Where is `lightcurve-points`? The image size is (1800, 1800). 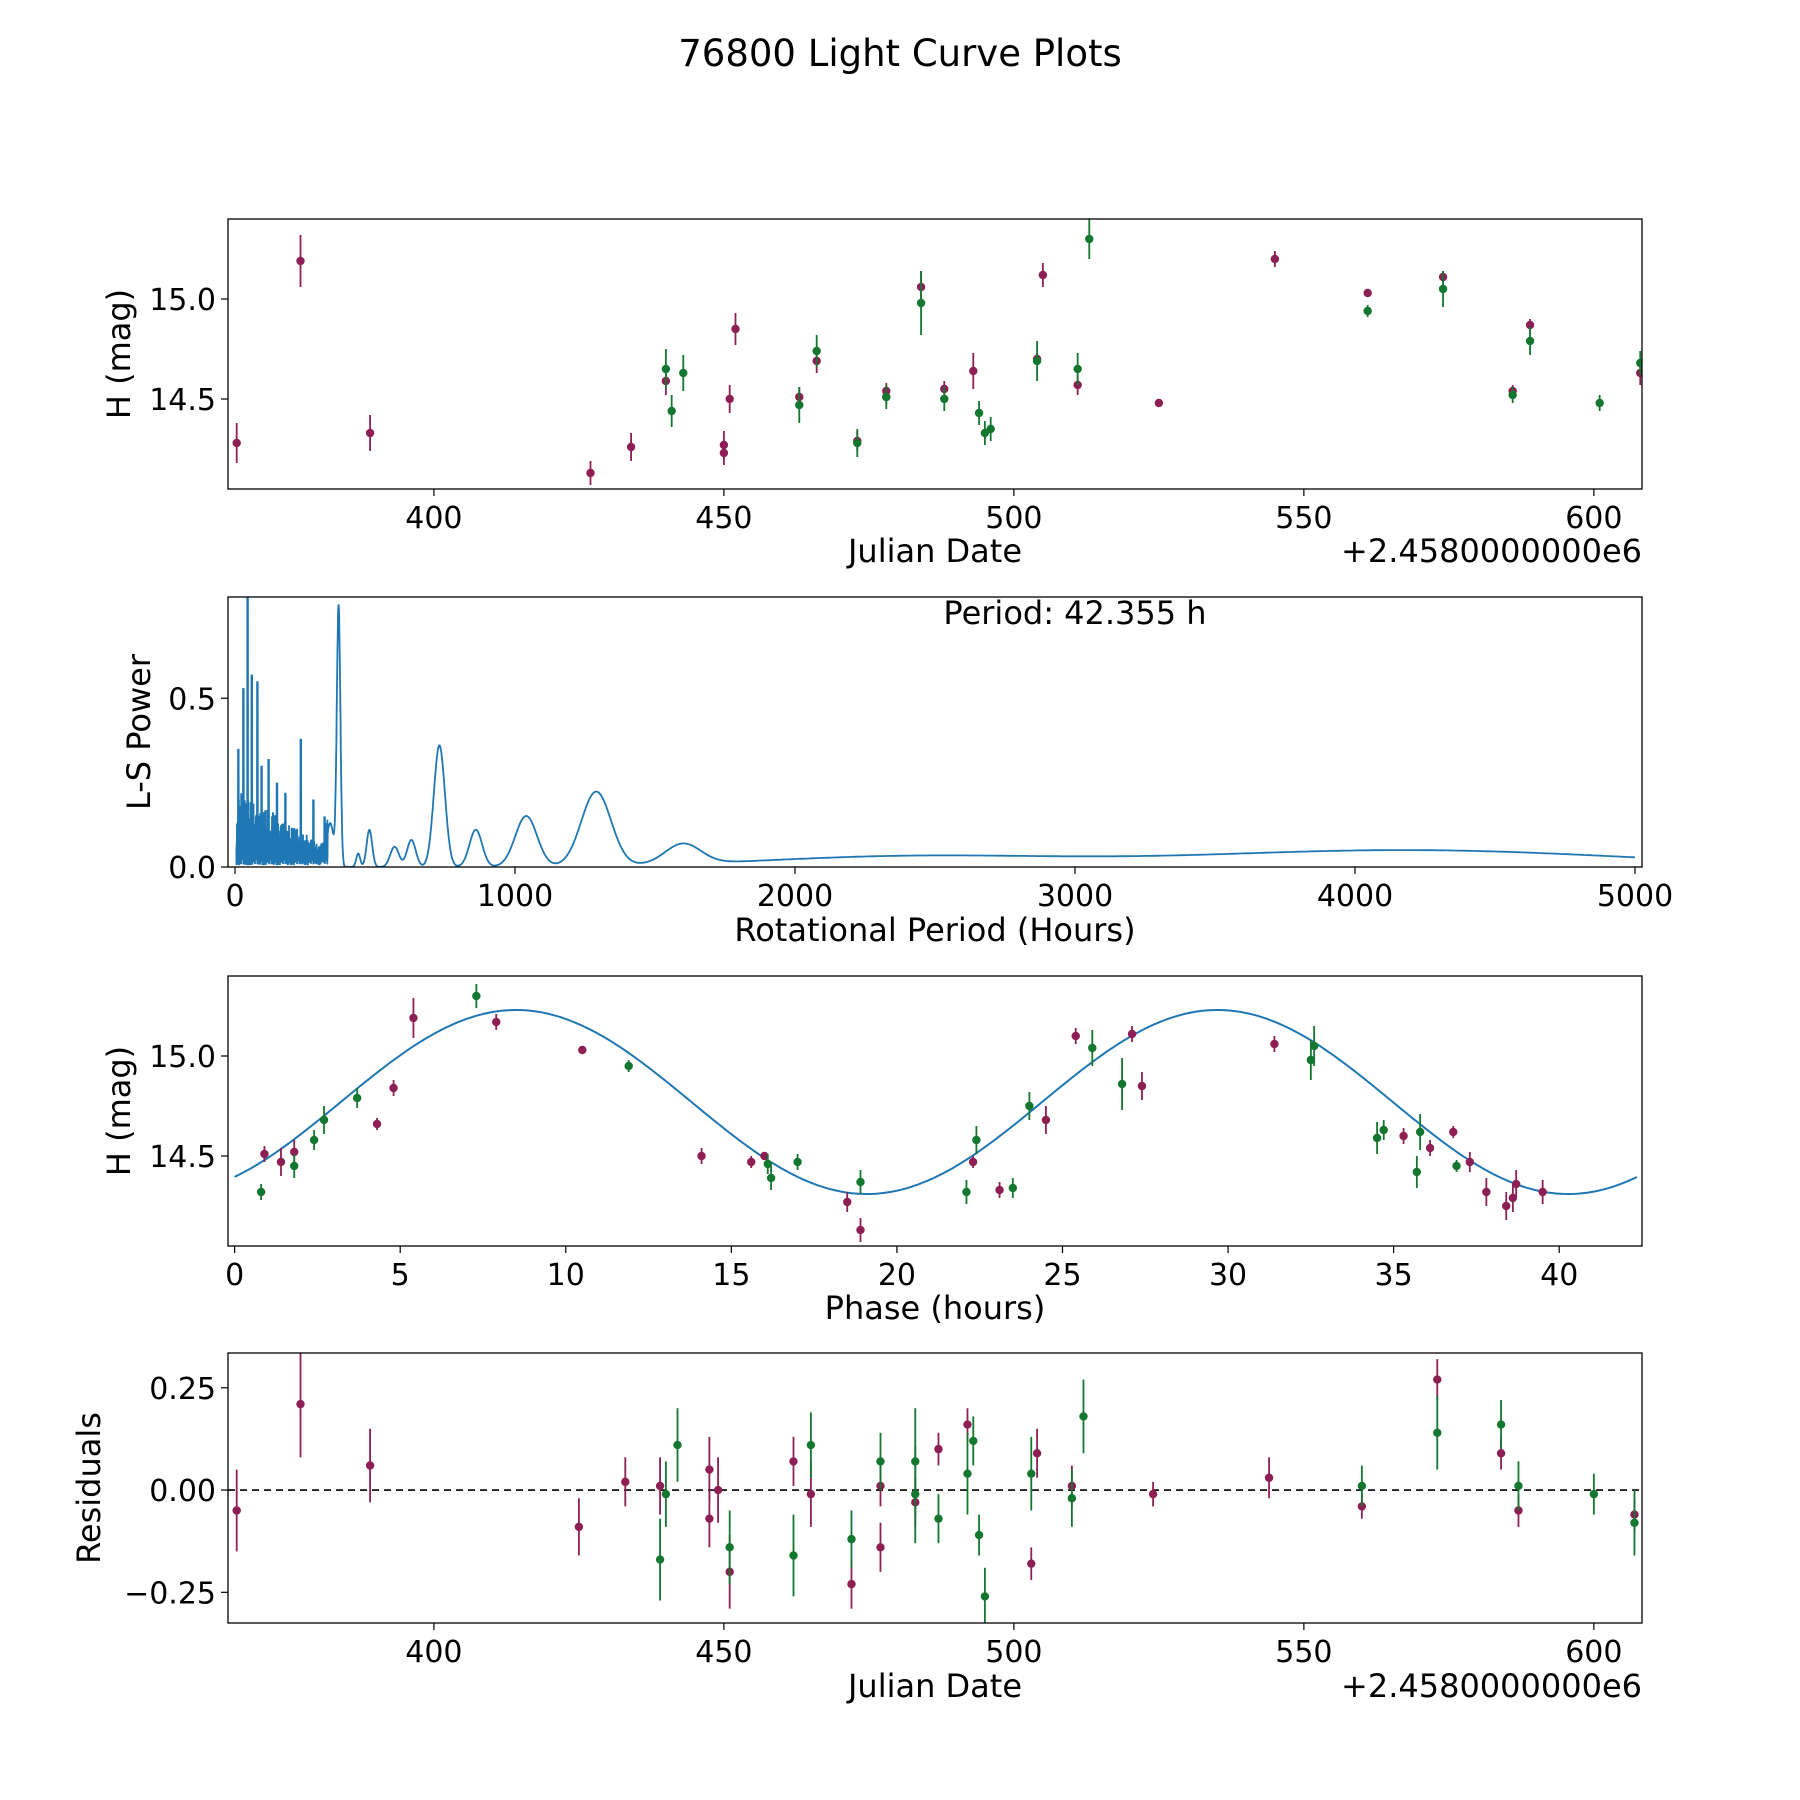 lightcurve-points is located at coordinates (937, 352).